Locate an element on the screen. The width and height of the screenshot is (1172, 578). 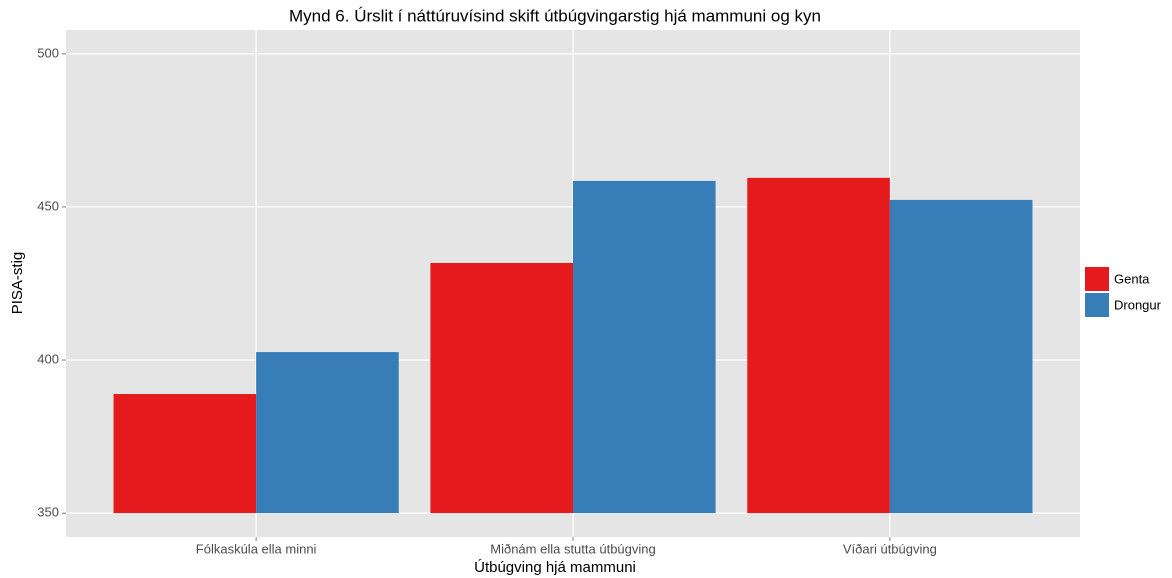
x-axis-label: Útbúgving hjá mammuni is located at coordinates (555, 567).